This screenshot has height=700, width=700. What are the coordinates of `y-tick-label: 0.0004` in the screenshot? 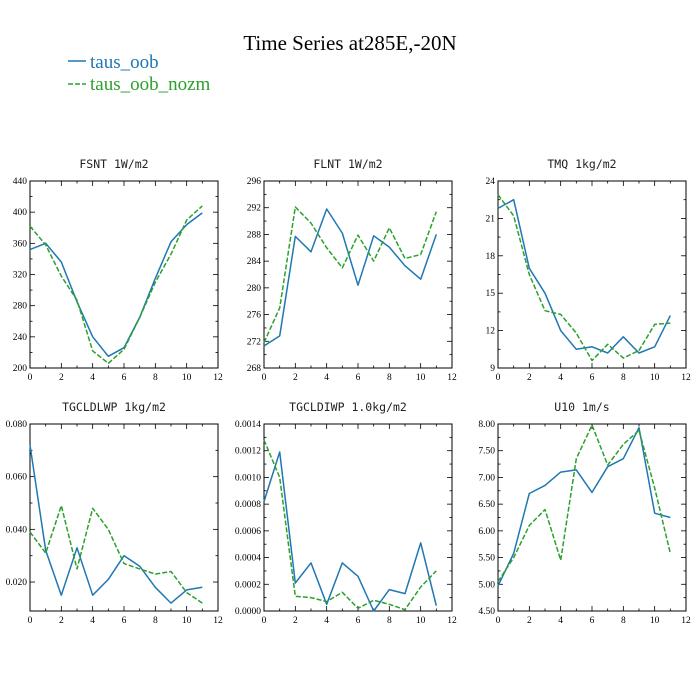 It's located at (248, 559).